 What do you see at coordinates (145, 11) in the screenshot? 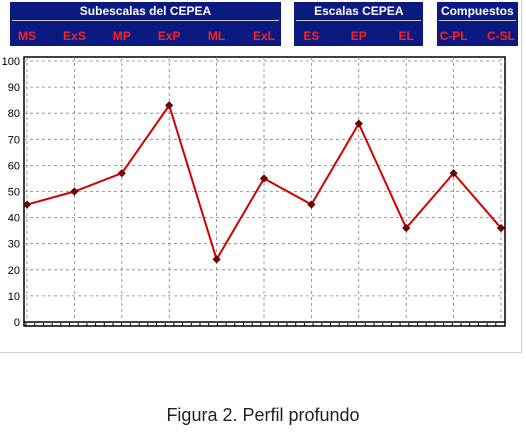
I see `header-group-title: Subescalas del CEPEA` at bounding box center [145, 11].